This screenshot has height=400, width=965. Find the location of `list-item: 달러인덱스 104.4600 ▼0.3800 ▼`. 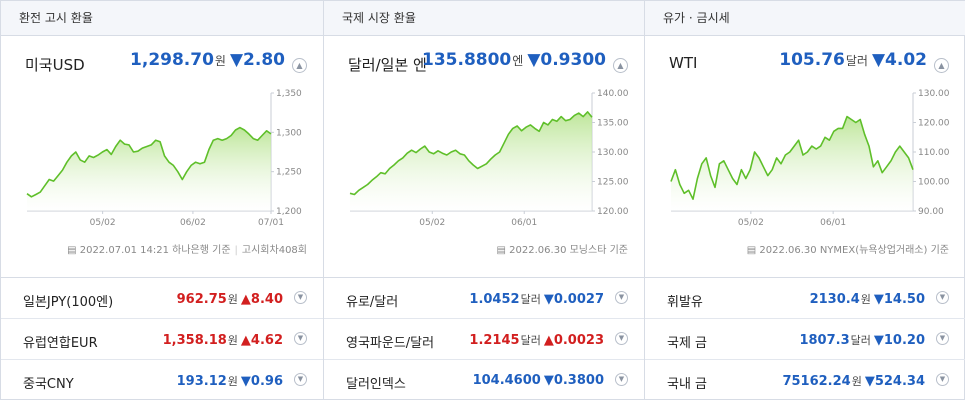

list-item: 달러인덱스 104.4600 ▼0.3800 ▼ is located at coordinates (484, 380).